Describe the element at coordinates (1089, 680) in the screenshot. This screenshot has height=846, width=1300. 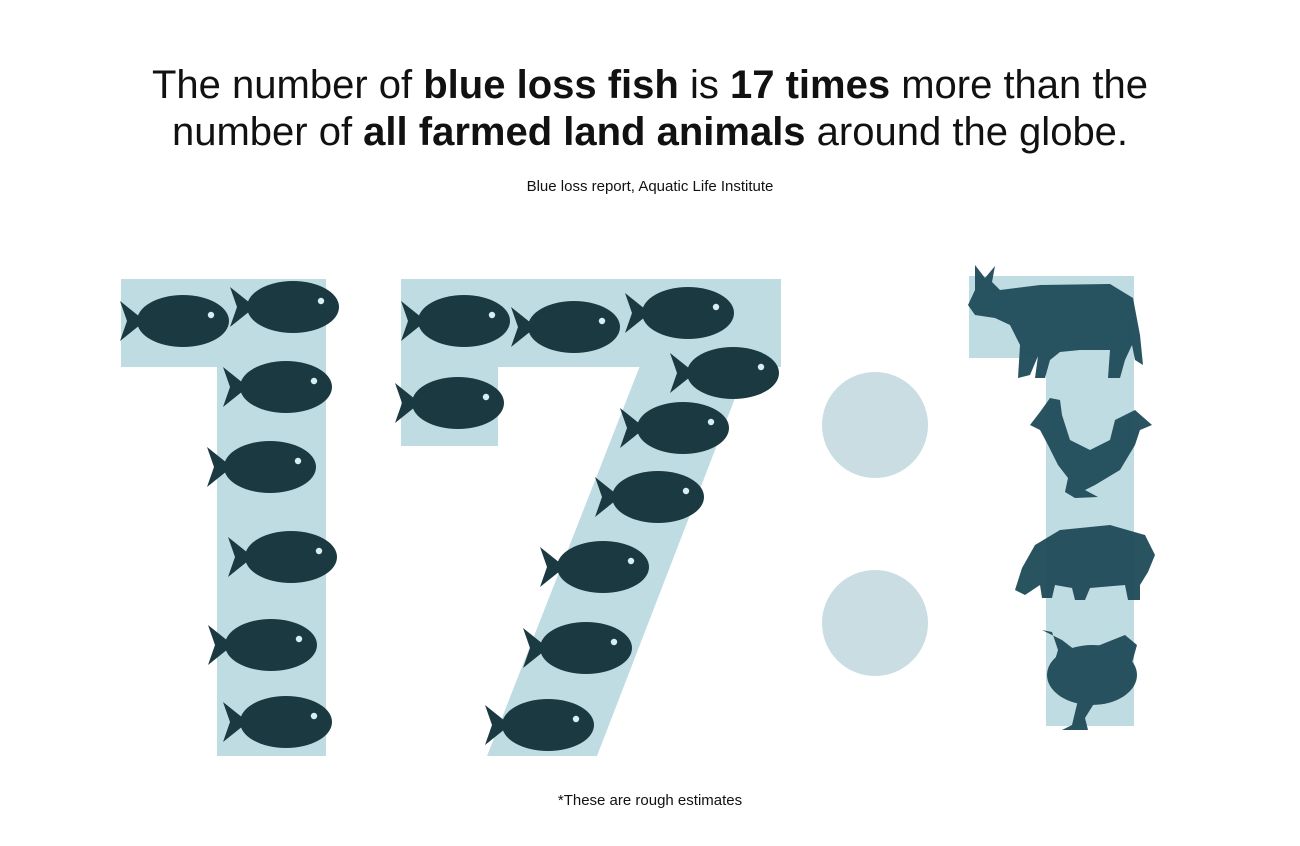
I see `hen-icon` at that location.